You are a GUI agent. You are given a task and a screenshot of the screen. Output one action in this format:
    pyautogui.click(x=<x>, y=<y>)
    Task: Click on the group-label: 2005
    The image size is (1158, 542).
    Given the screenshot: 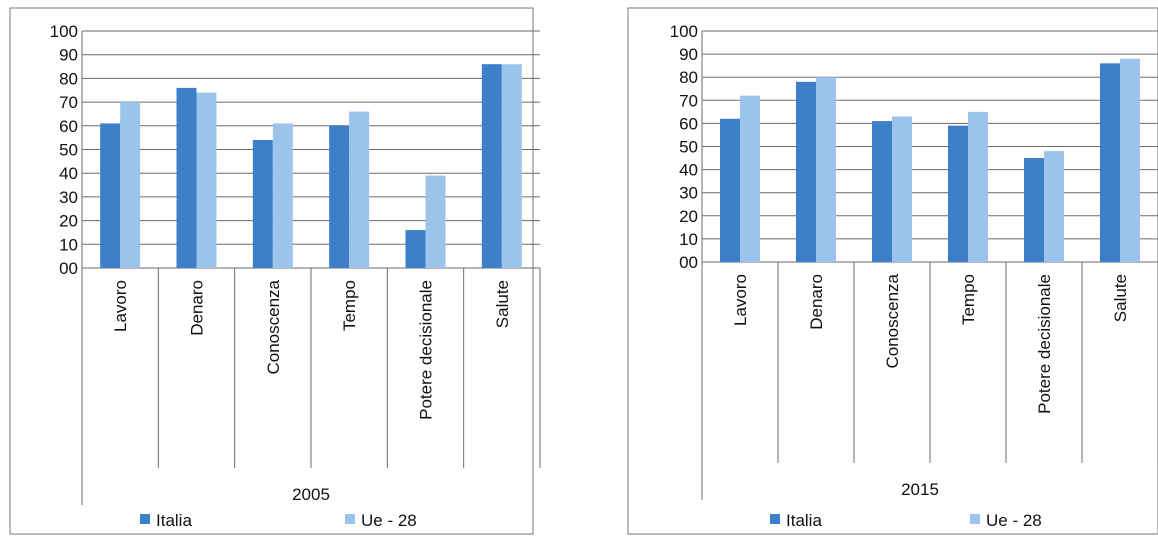 What is the action you would take?
    pyautogui.click(x=311, y=494)
    